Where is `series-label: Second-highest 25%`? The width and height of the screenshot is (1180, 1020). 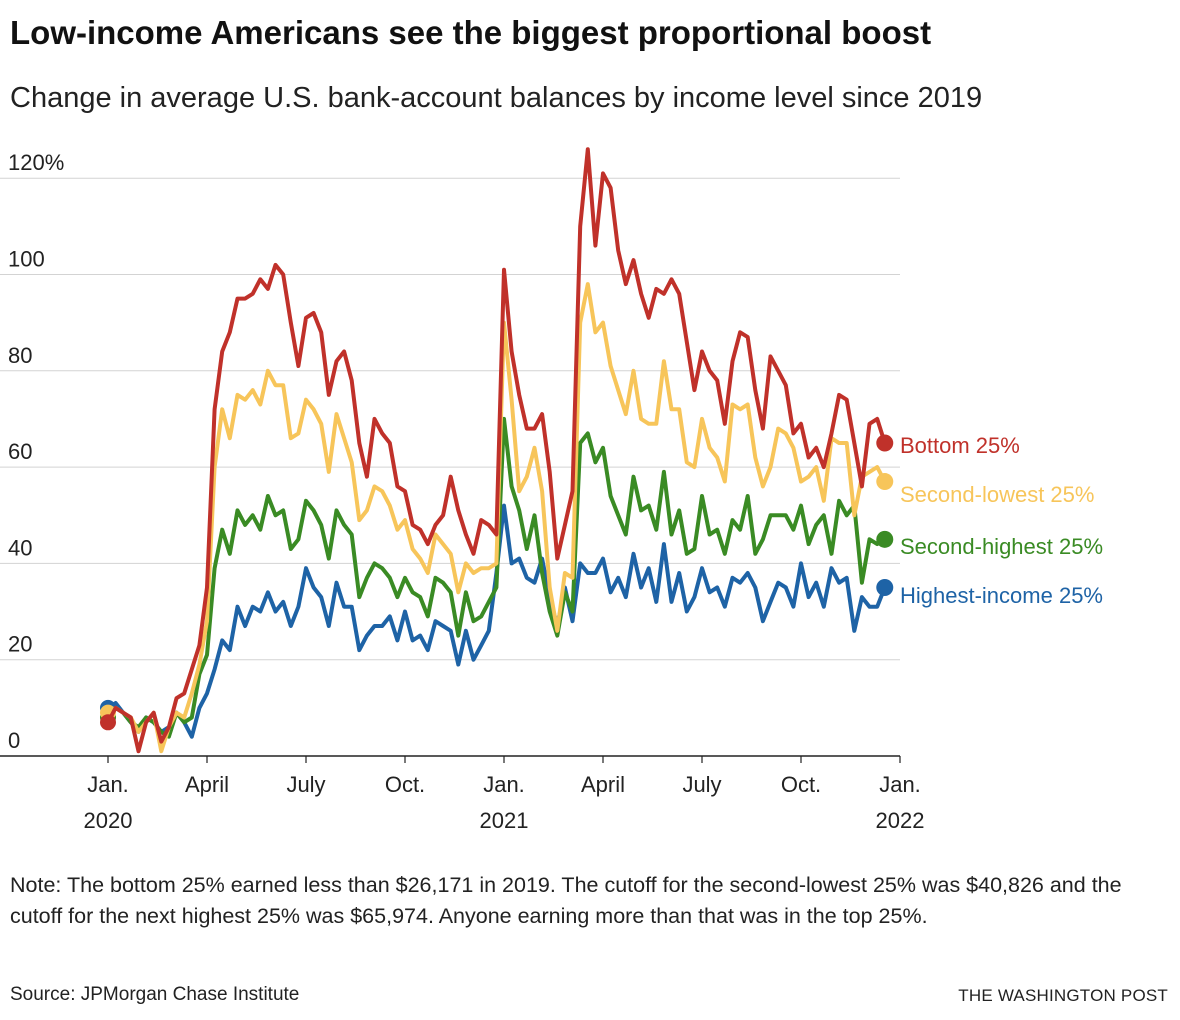
series-label: Second-highest 25% is located at coordinates (1001, 546).